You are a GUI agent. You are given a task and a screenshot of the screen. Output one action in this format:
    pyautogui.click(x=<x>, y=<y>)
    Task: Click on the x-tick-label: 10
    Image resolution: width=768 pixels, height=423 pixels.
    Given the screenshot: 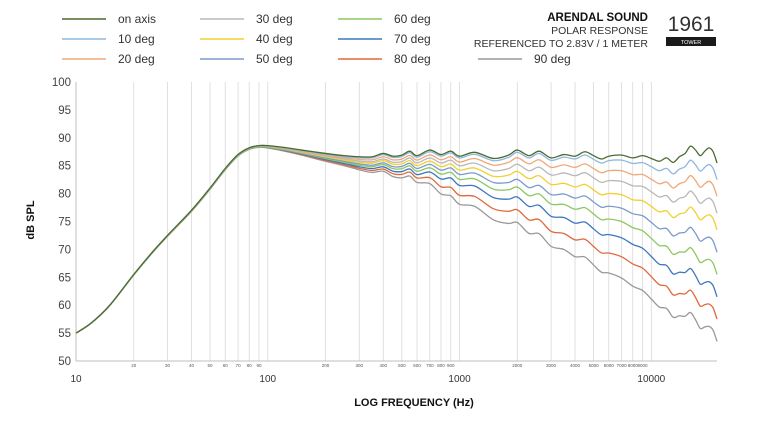 What is the action you would take?
    pyautogui.click(x=76, y=379)
    